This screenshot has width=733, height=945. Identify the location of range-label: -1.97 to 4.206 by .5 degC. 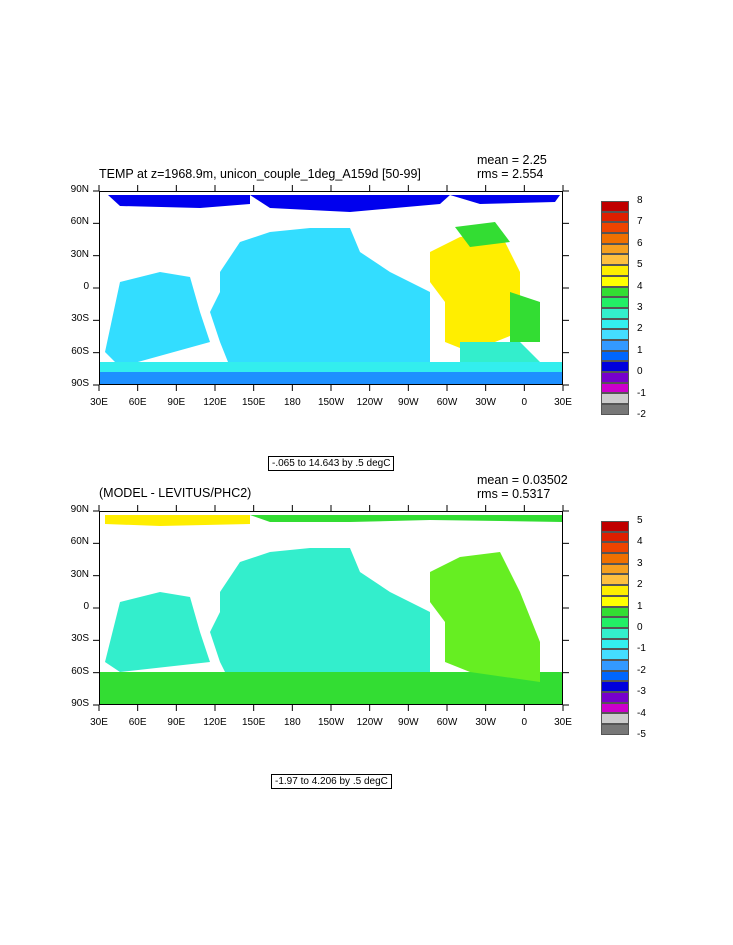
(331, 781).